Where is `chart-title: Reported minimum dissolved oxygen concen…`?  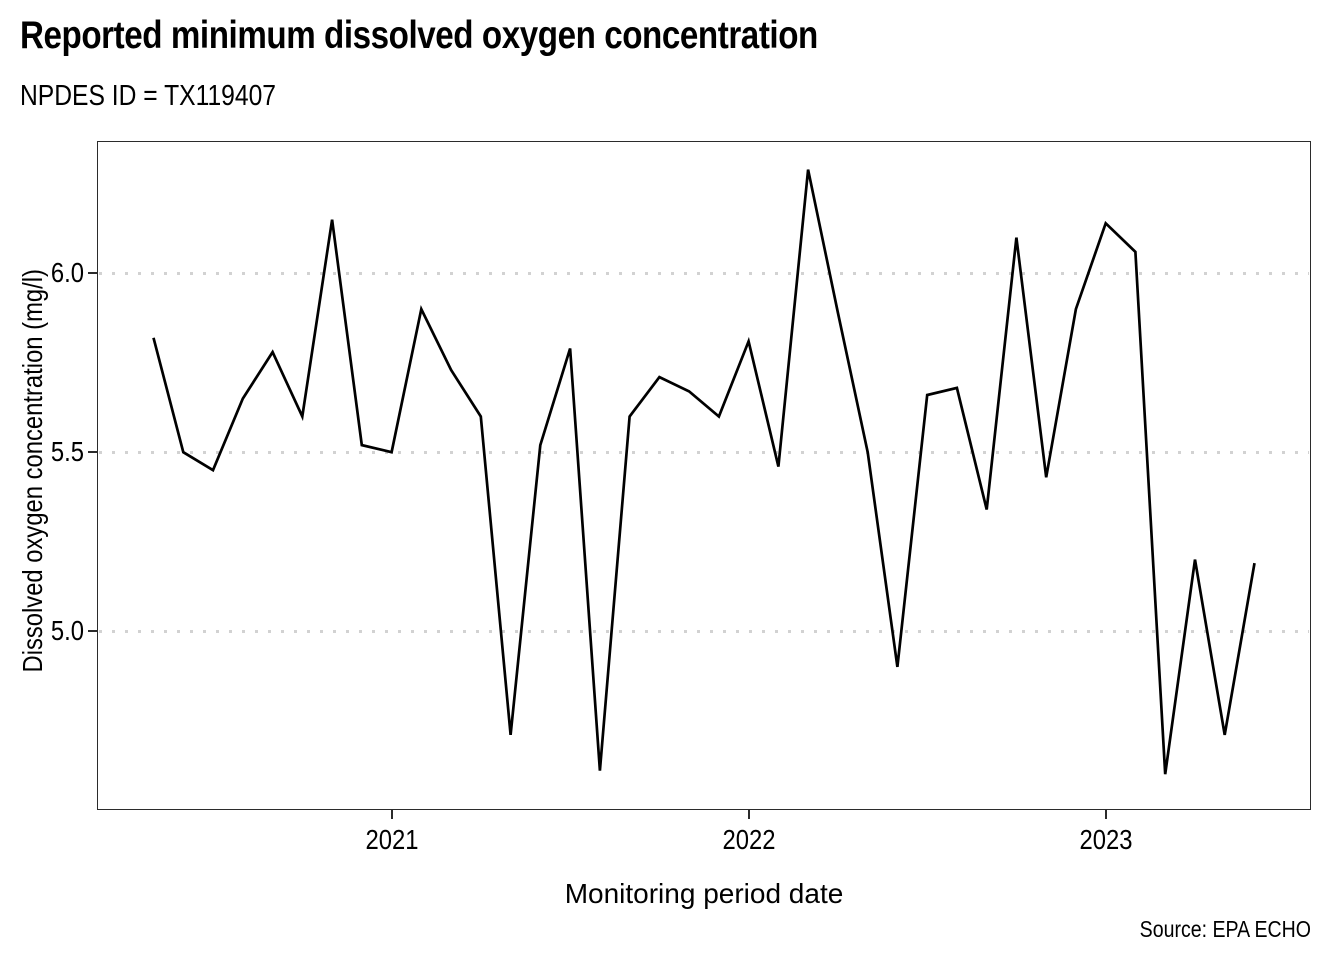
chart-title: Reported minimum dissolved oxygen concen… is located at coordinates (419, 35).